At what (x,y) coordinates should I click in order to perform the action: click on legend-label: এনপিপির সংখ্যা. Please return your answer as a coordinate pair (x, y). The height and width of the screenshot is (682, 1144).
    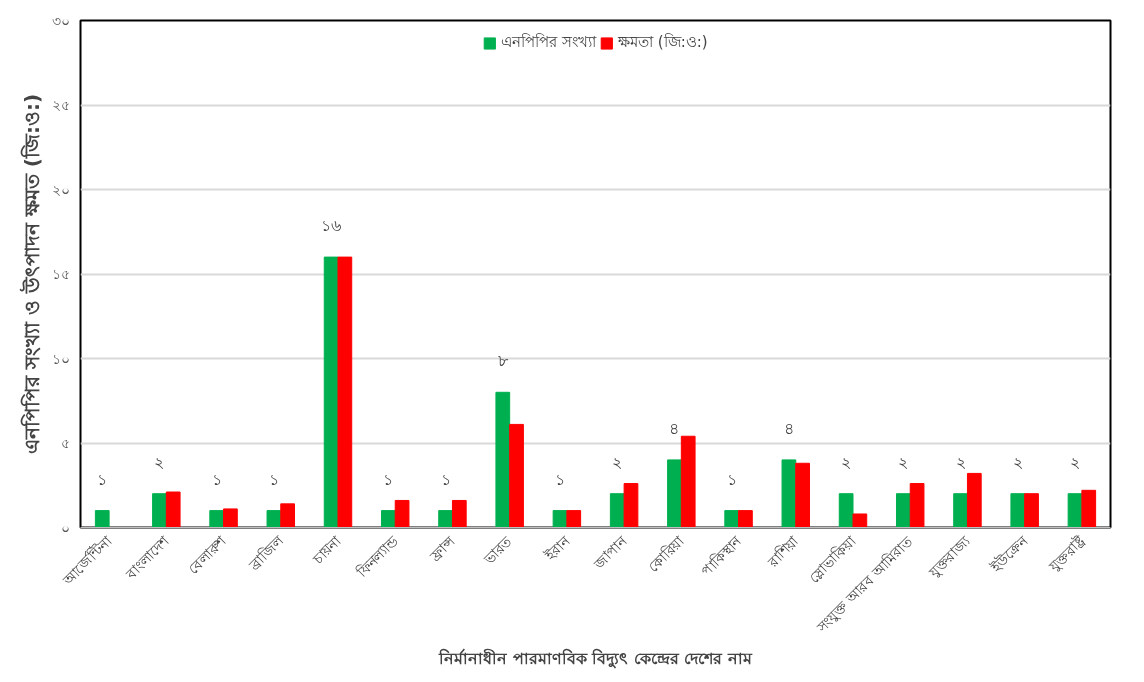
    Looking at the image, I should click on (549, 42).